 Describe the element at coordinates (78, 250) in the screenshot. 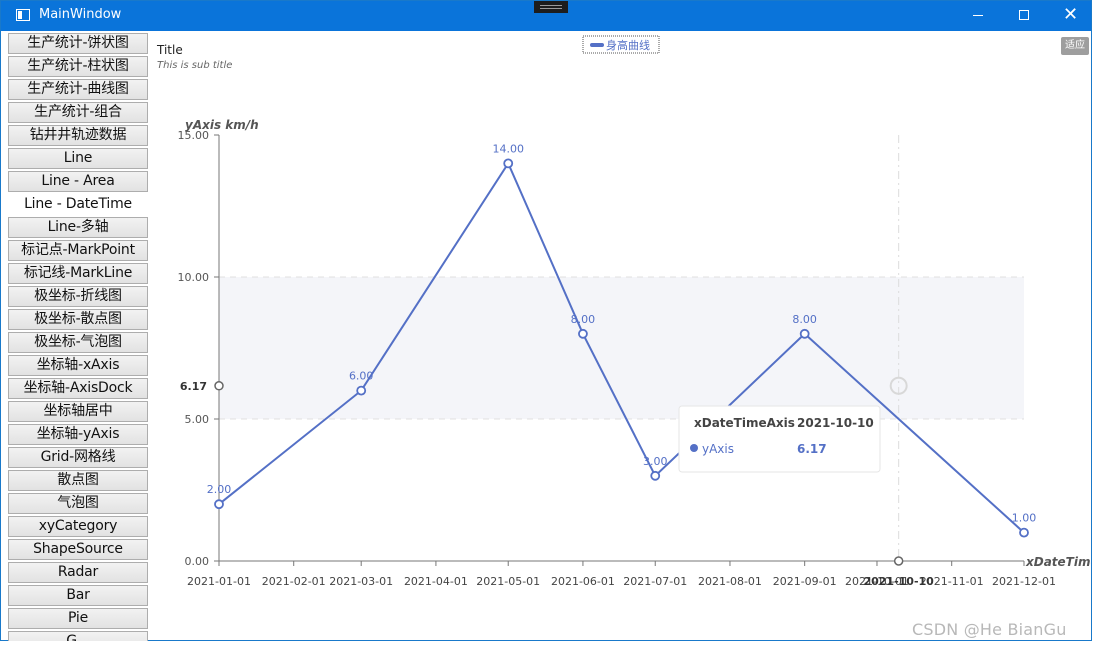

I see `sidebar-item: 标记点-MarkPoint` at that location.